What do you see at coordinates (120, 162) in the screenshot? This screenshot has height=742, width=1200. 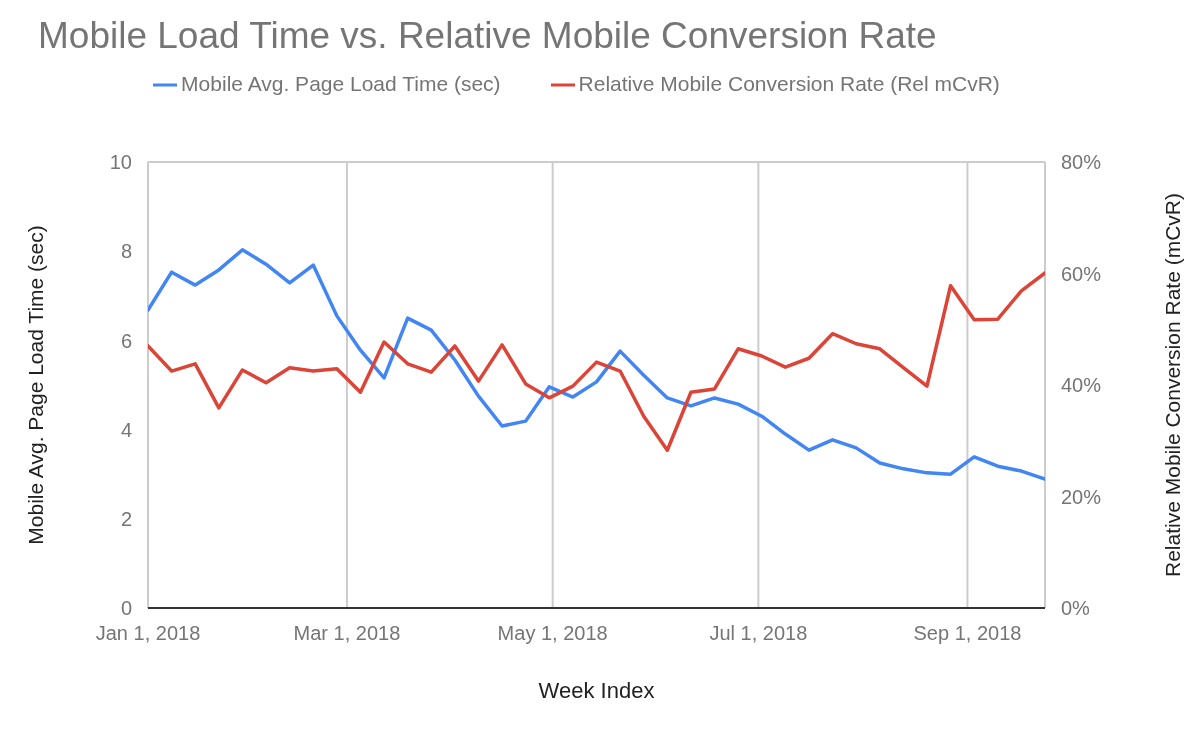 I see `y-tick-label: 10` at bounding box center [120, 162].